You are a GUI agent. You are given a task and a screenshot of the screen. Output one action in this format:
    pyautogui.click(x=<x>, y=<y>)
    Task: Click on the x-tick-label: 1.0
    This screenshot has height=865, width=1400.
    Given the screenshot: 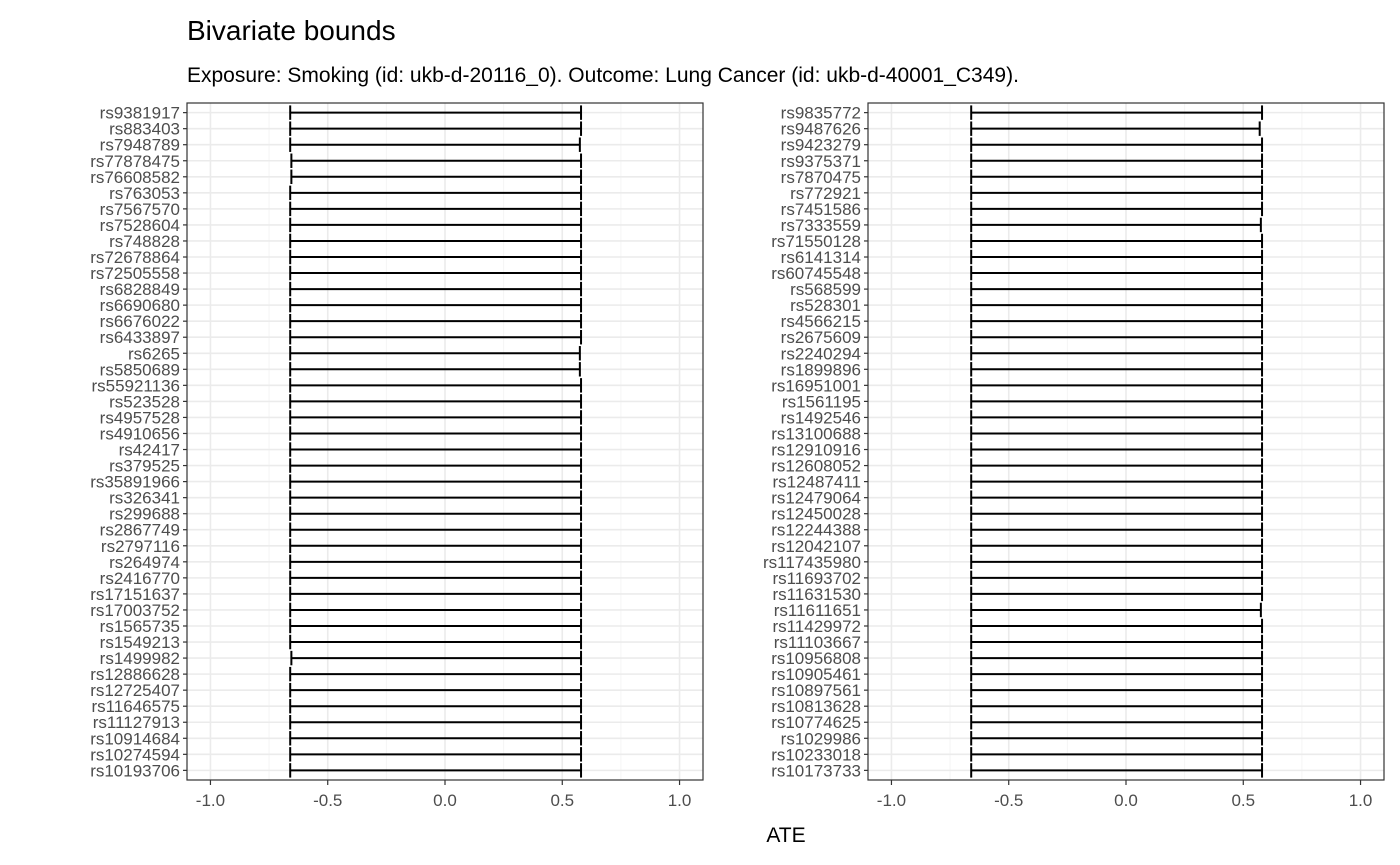 What is the action you would take?
    pyautogui.click(x=680, y=800)
    